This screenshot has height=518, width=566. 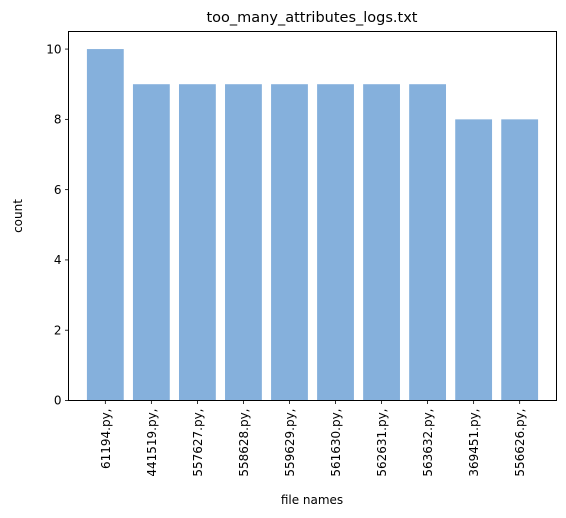 What do you see at coordinates (244, 443) in the screenshot?
I see `x-tick-label: 558628.py,` at bounding box center [244, 443].